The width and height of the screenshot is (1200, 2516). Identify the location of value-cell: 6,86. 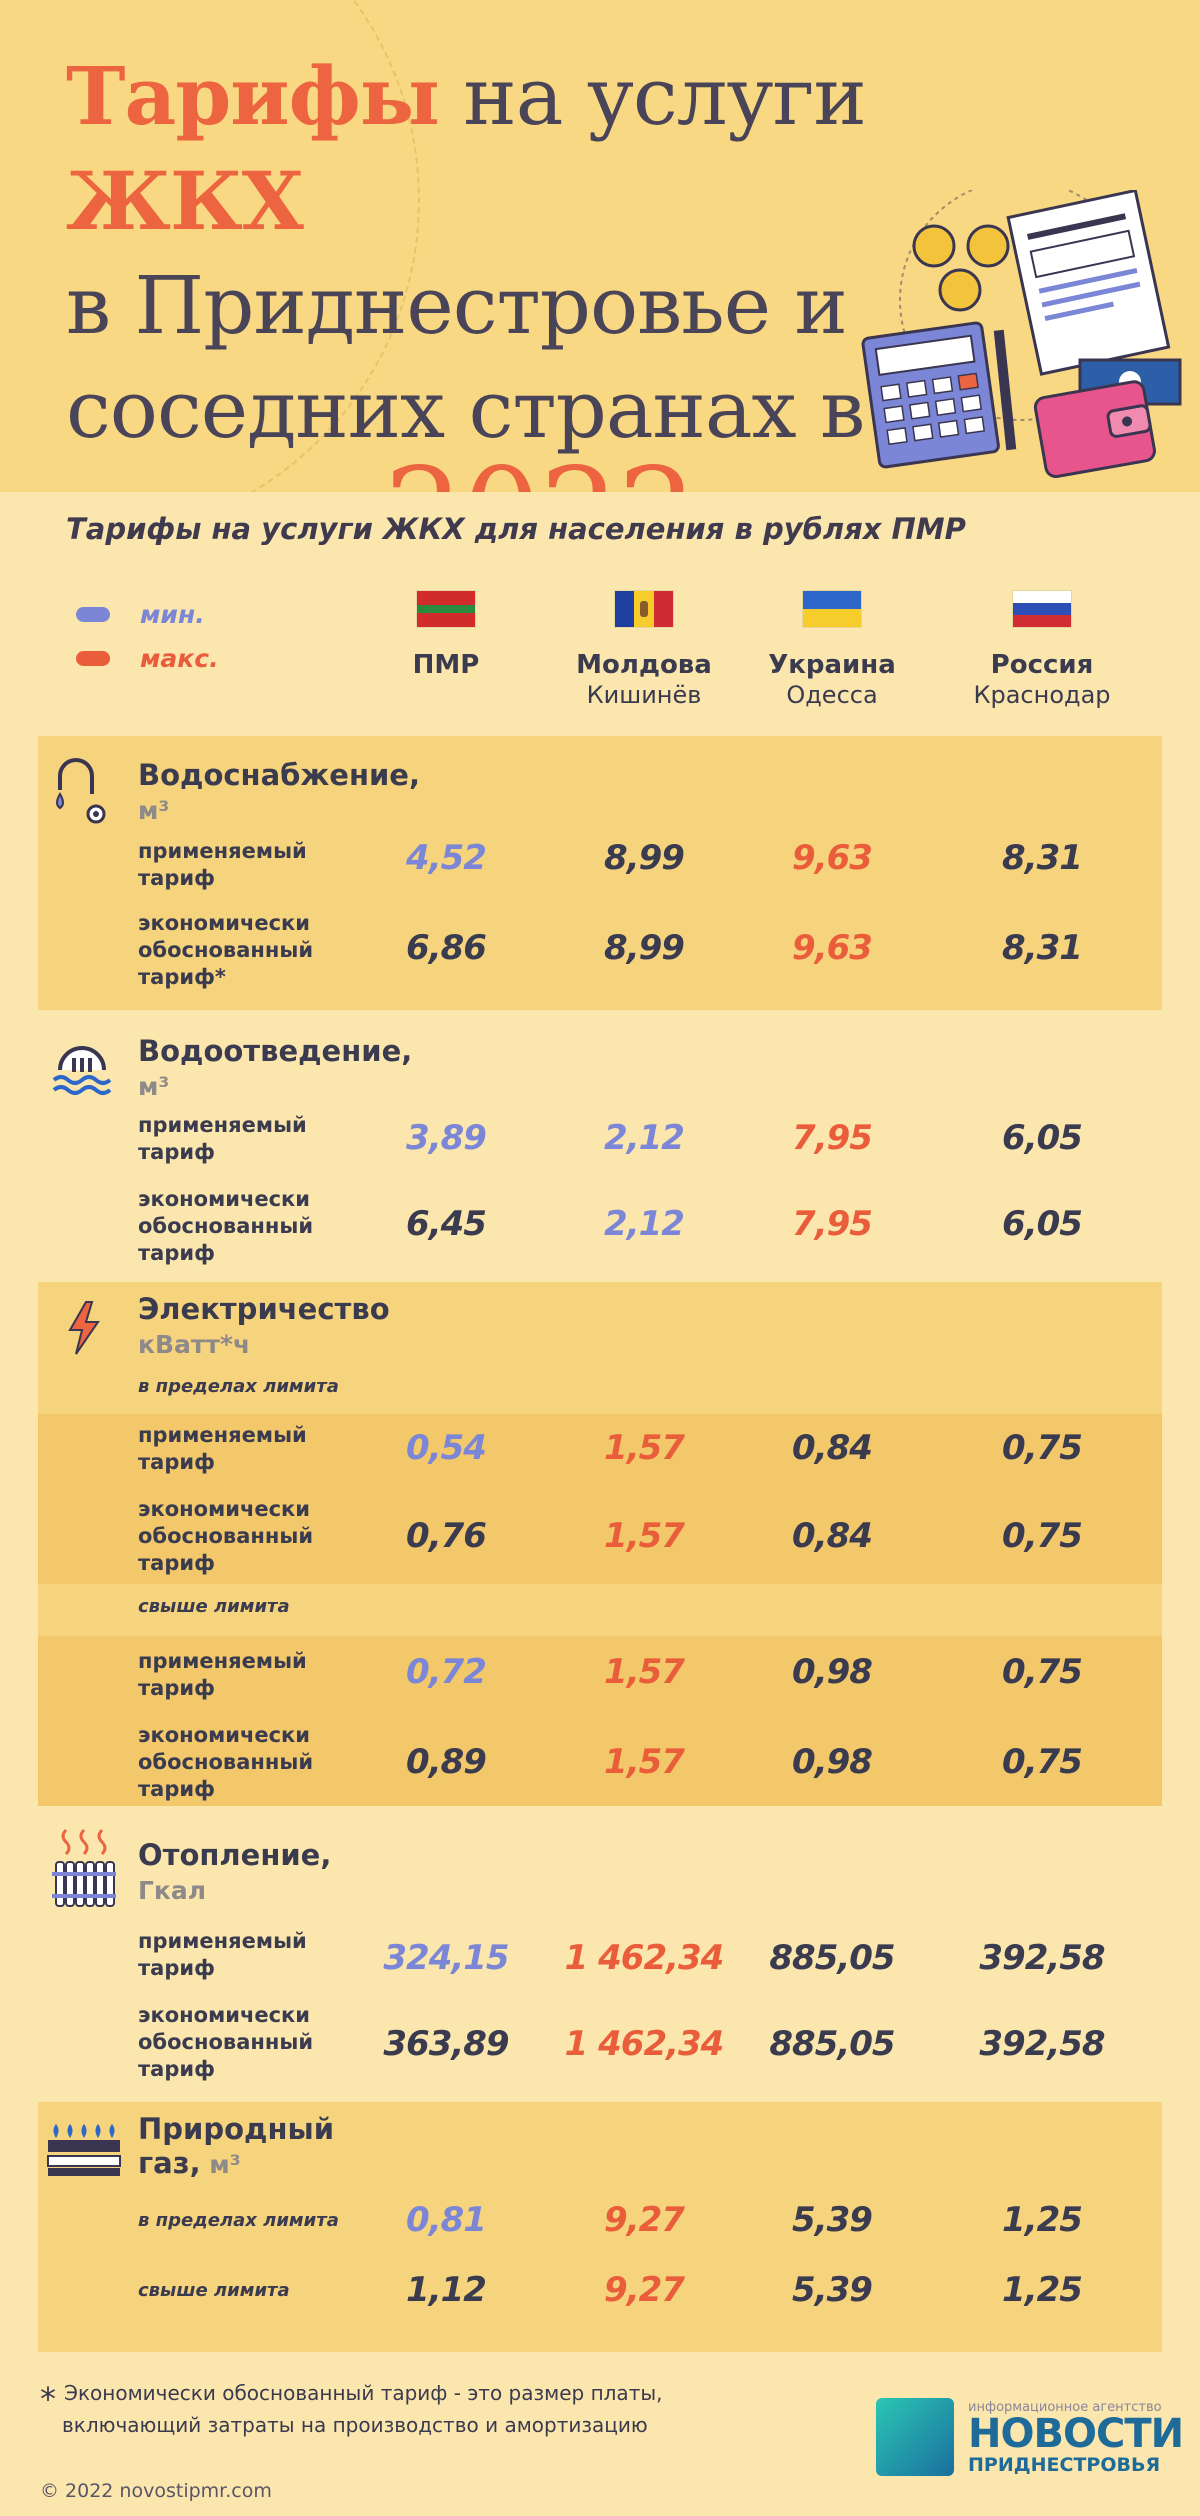
(446, 948).